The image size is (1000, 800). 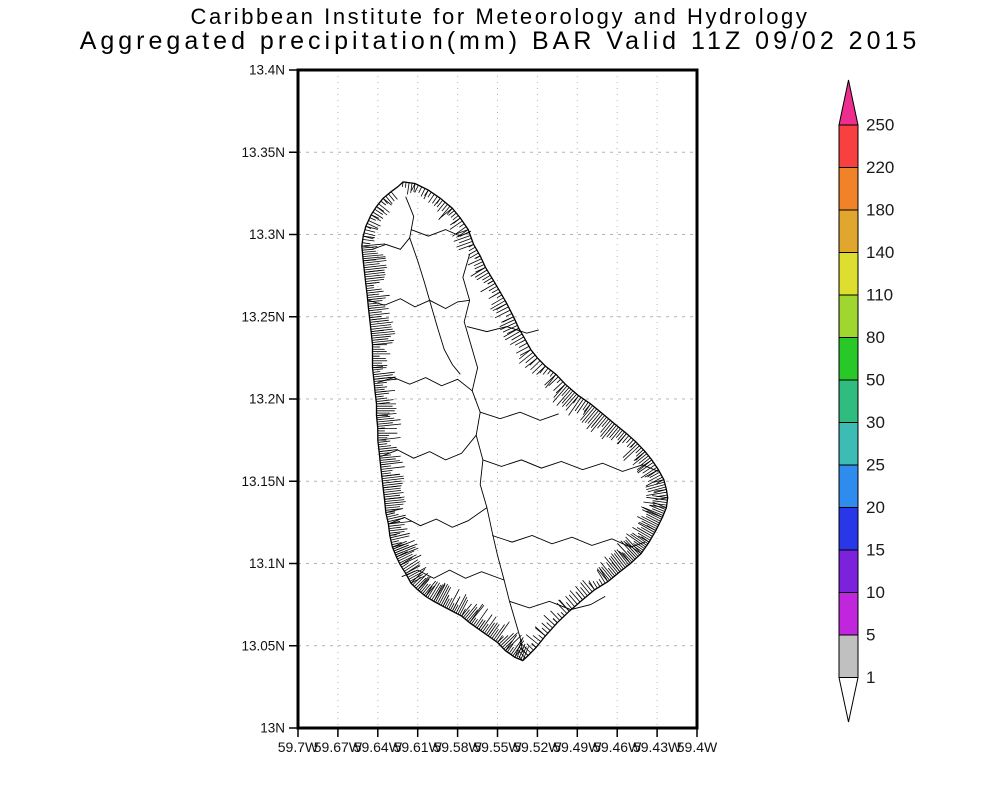 What do you see at coordinates (875, 380) in the screenshot?
I see `colorbar-level-label: 50` at bounding box center [875, 380].